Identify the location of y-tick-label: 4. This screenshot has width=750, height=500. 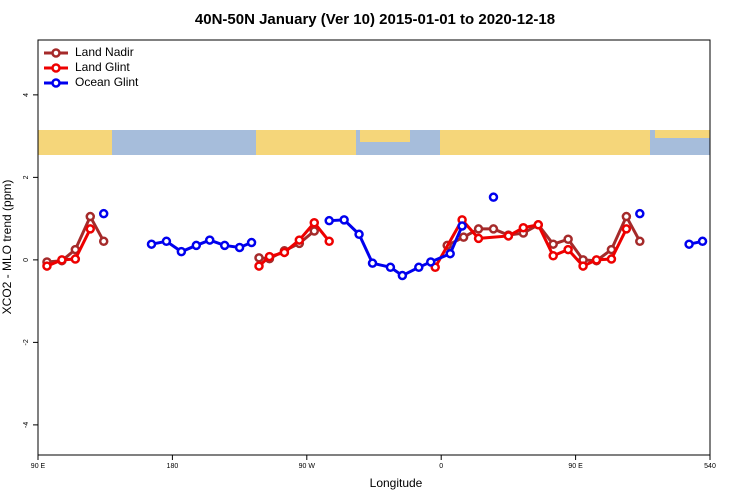
(26, 95).